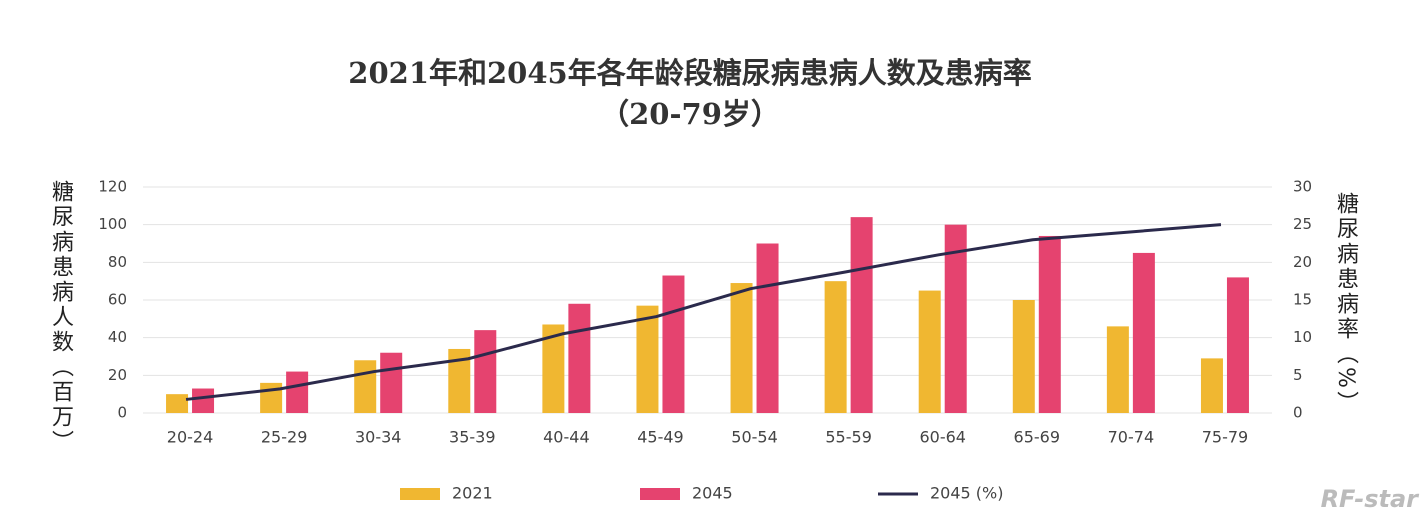 The image size is (1428, 530). What do you see at coordinates (117, 337) in the screenshot?
I see `y-tick-label: 40` at bounding box center [117, 337].